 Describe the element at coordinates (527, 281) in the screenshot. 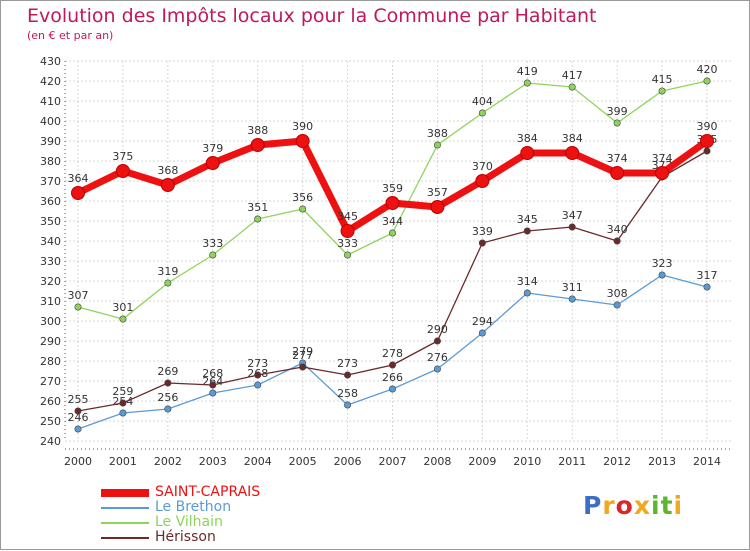

I see `data-label: 314` at that location.